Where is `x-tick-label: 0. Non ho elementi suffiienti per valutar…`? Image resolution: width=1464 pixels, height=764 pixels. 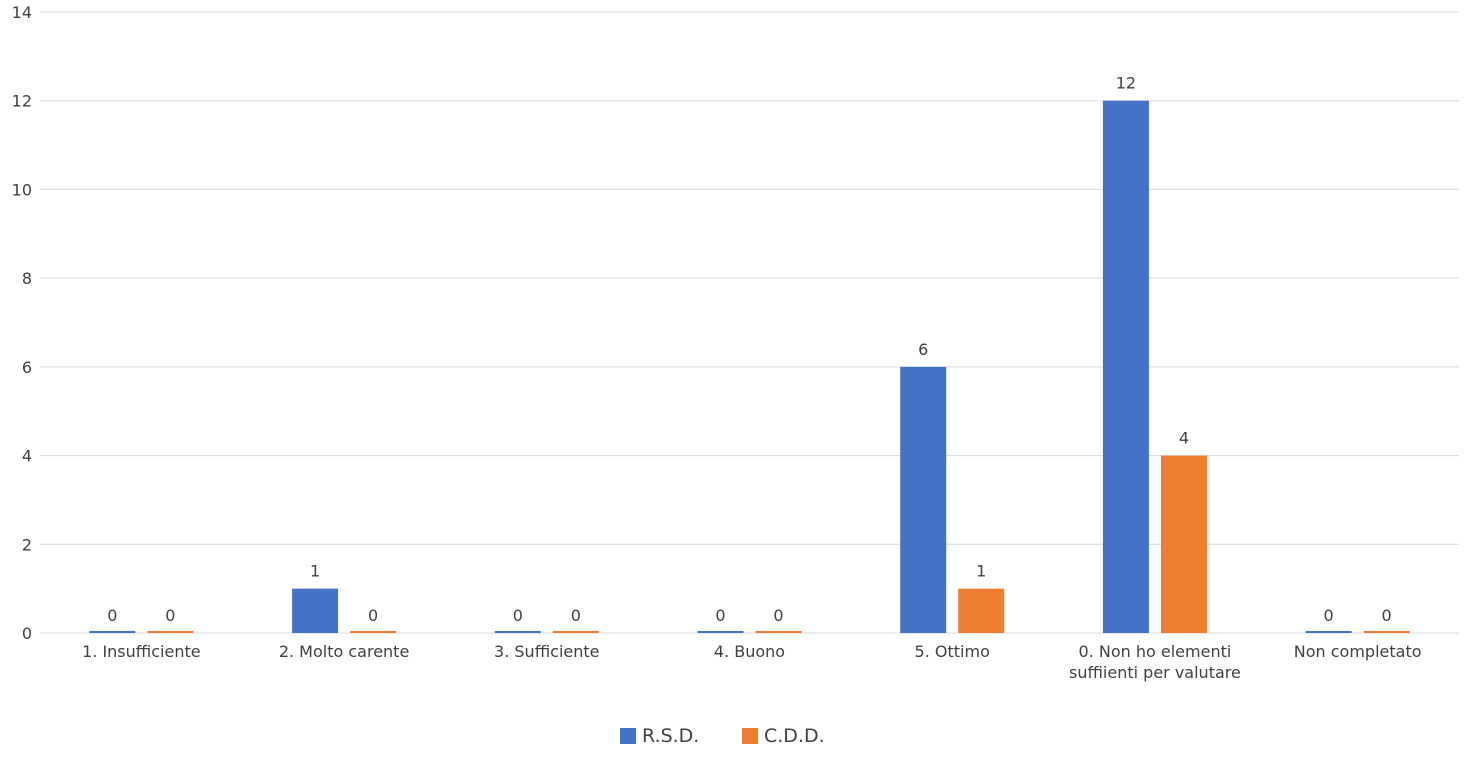 x-tick-label: 0. Non ho elementi suffiienti per valutar… is located at coordinates (1155, 662).